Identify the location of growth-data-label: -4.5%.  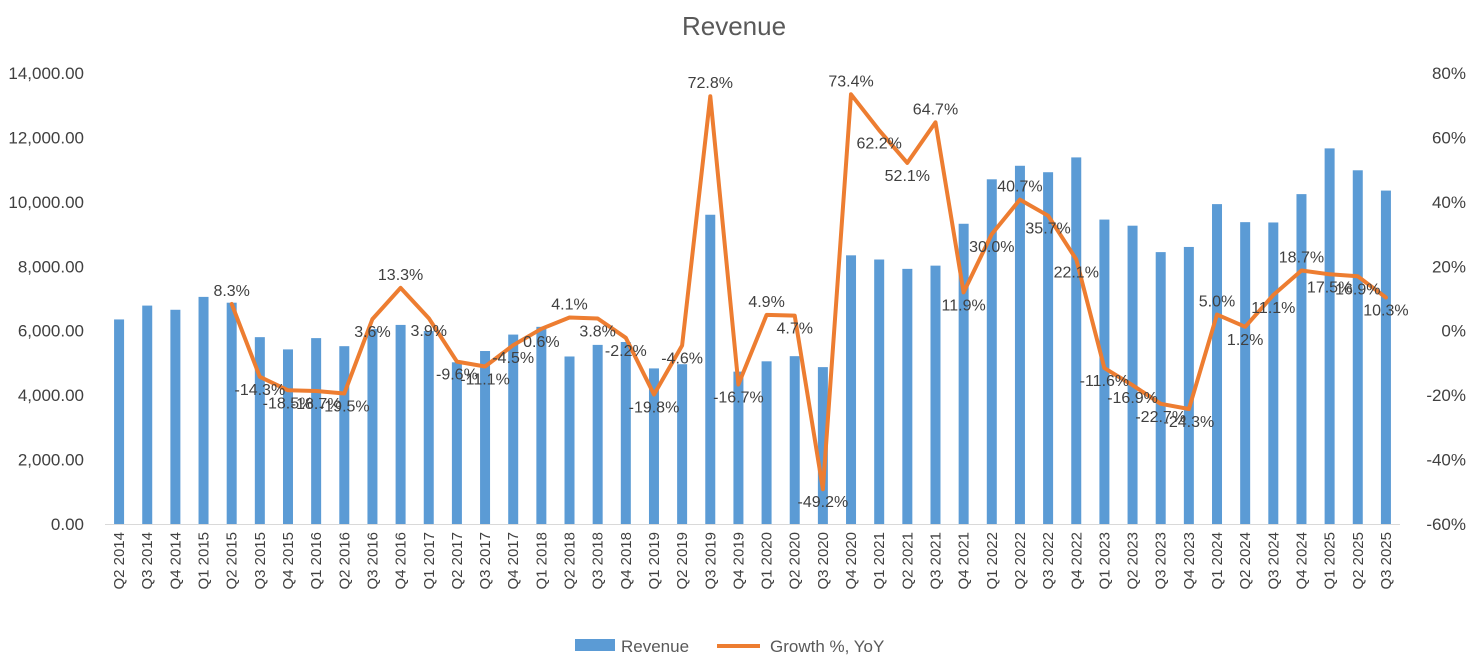
(513, 358).